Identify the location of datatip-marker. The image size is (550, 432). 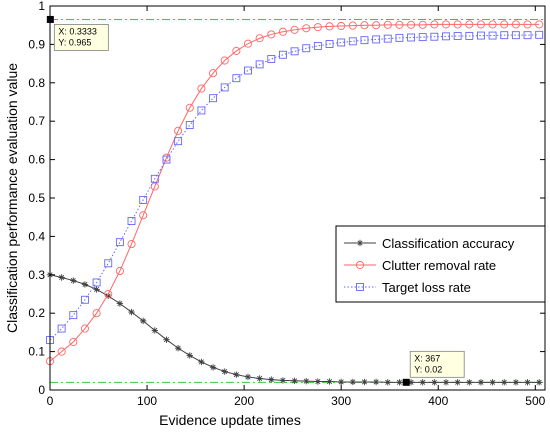
(50, 19).